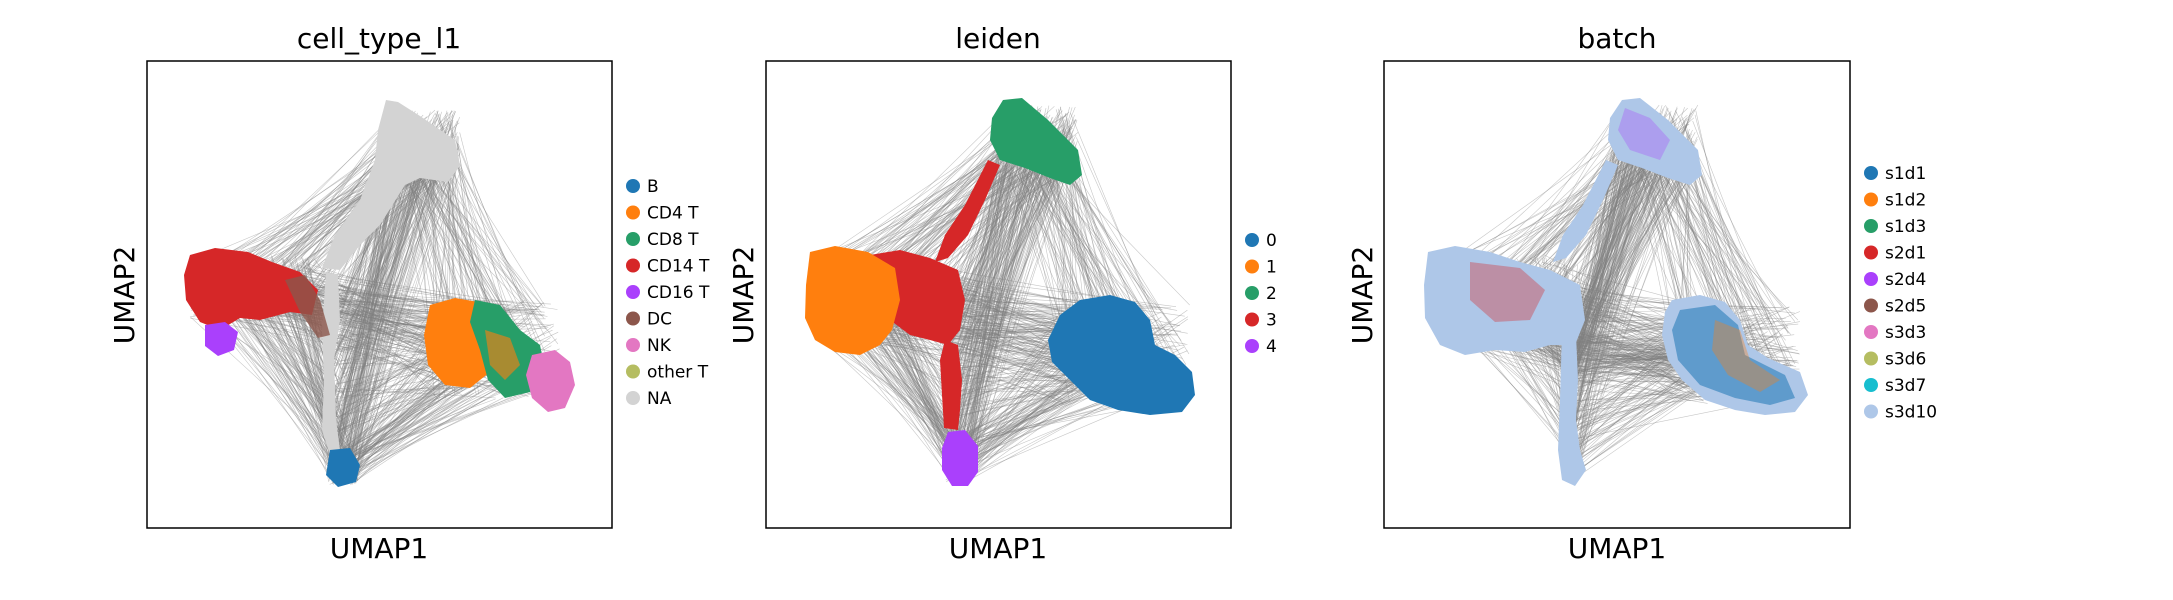 The height and width of the screenshot is (600, 2173). Describe the element at coordinates (1905, 201) in the screenshot. I see `legend-label: s1d2` at that location.